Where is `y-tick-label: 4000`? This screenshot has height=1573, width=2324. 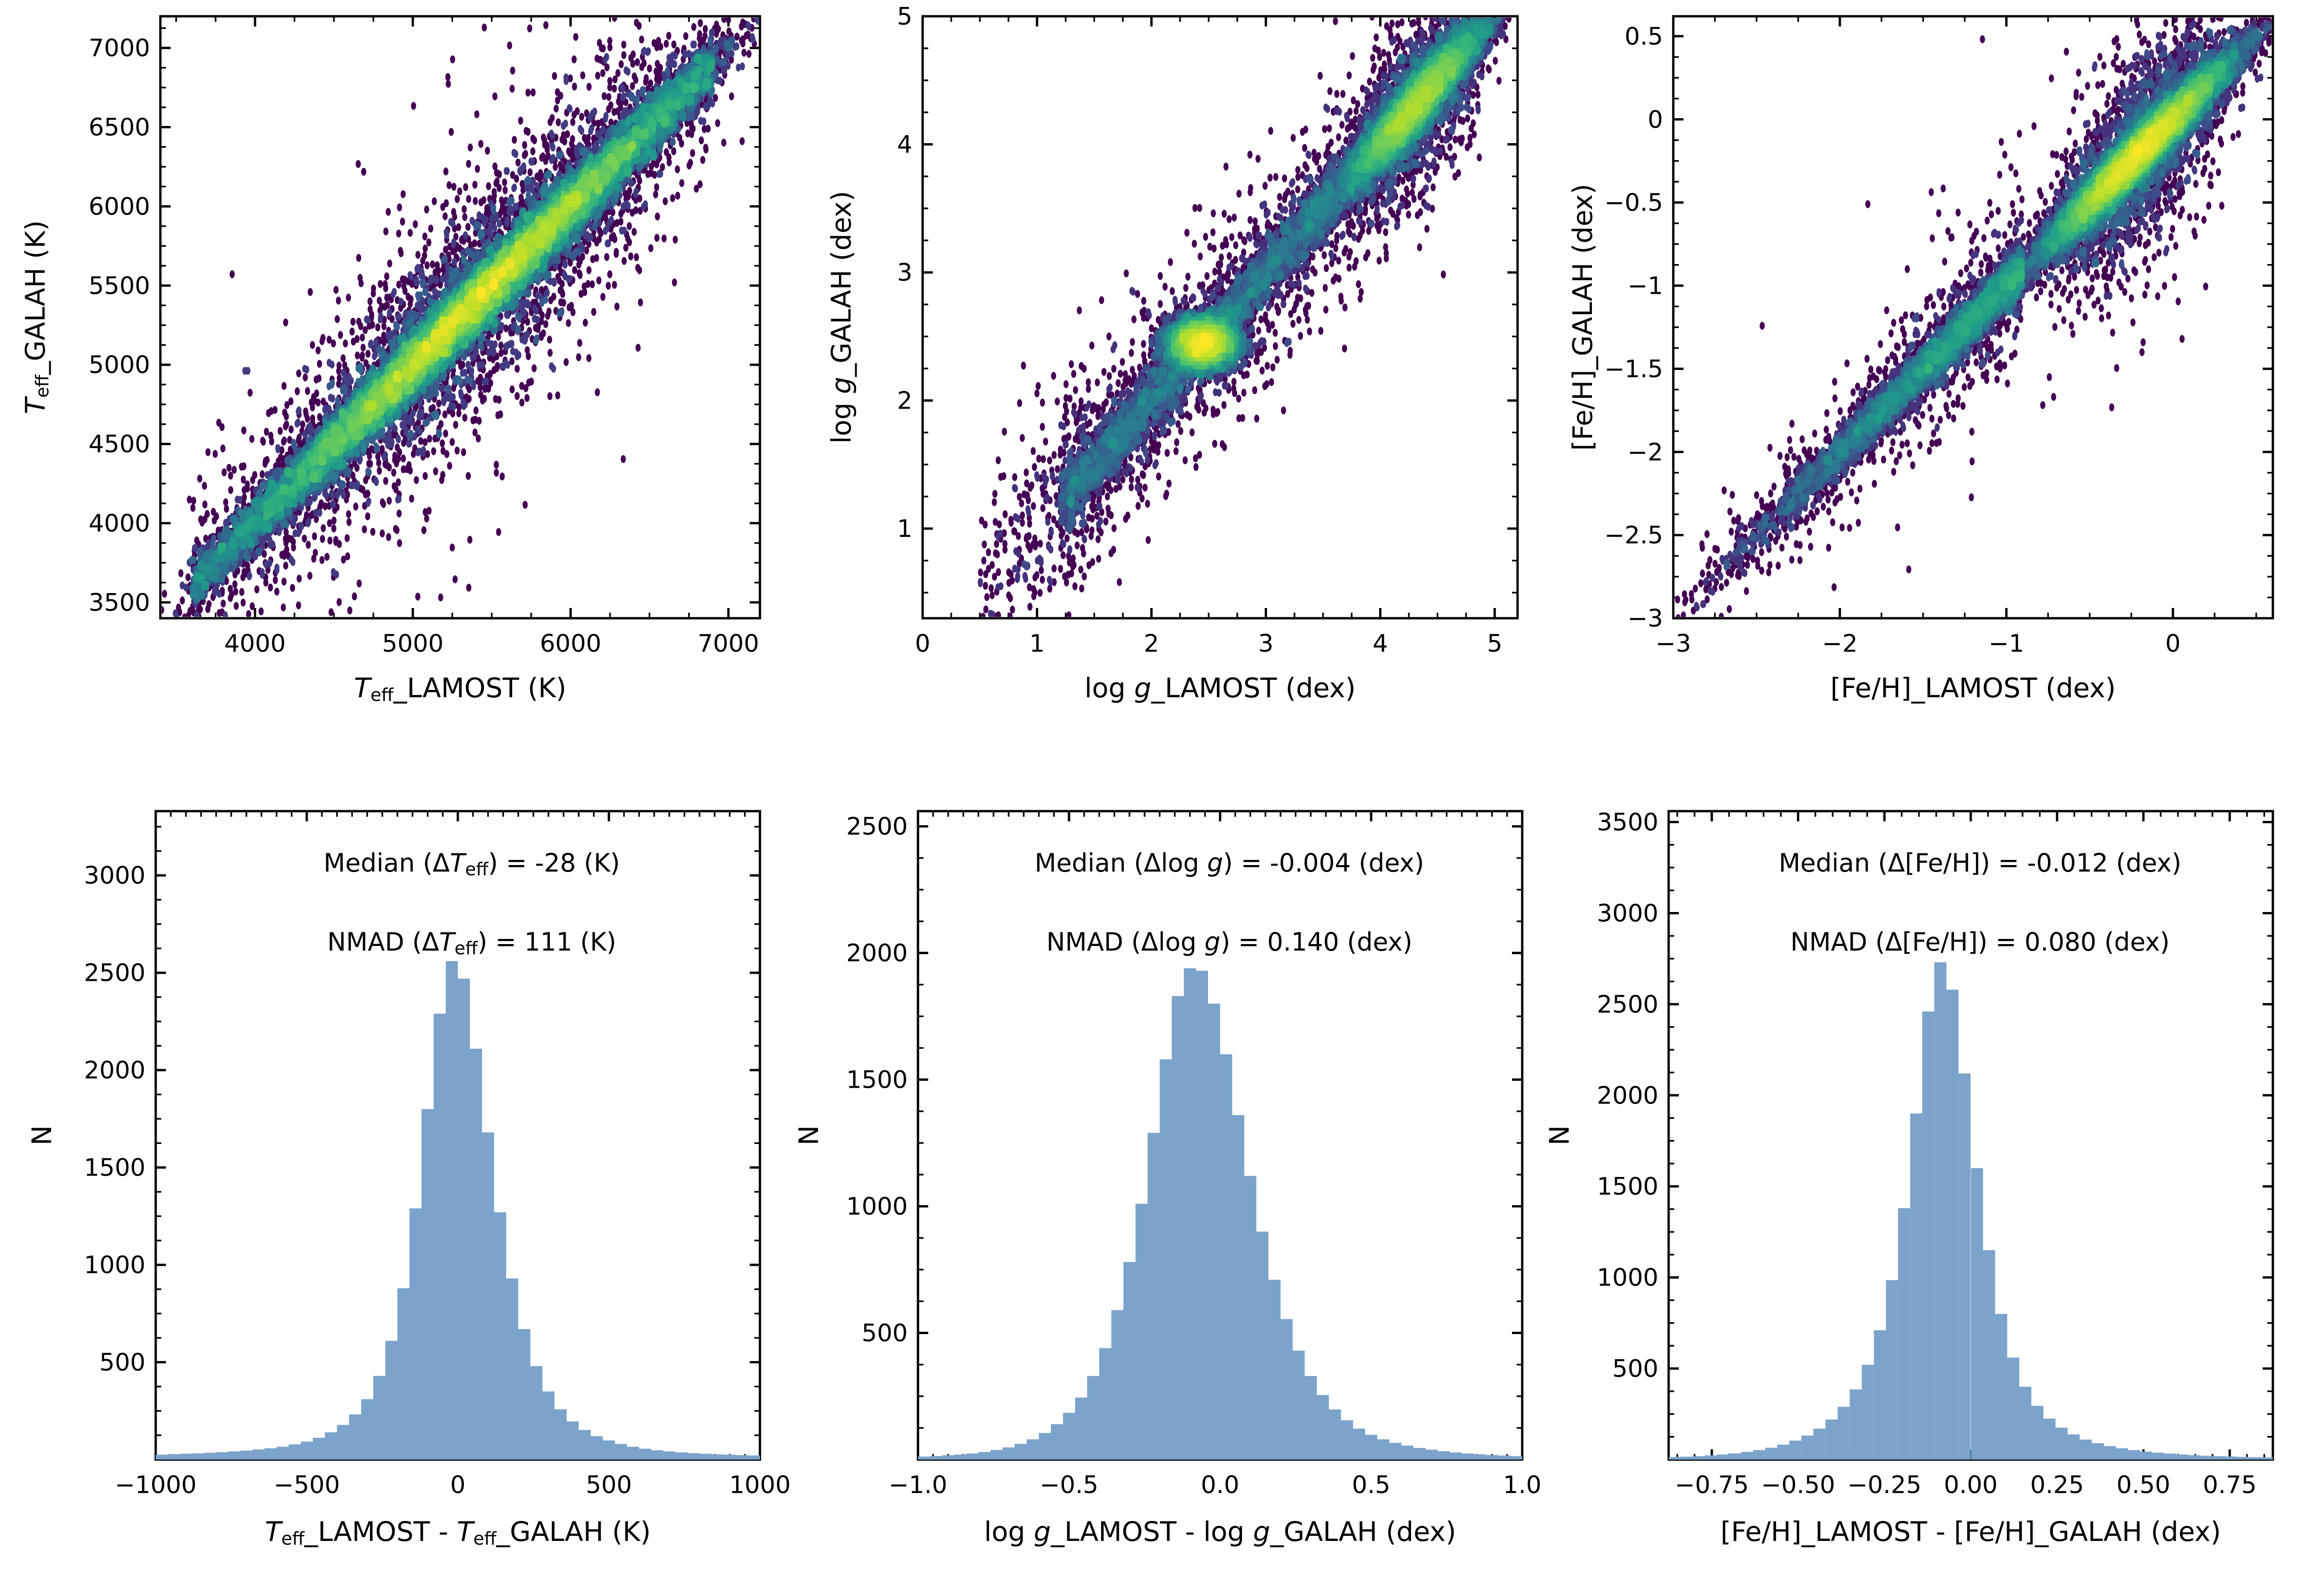
y-tick-label: 4000 is located at coordinates (119, 524).